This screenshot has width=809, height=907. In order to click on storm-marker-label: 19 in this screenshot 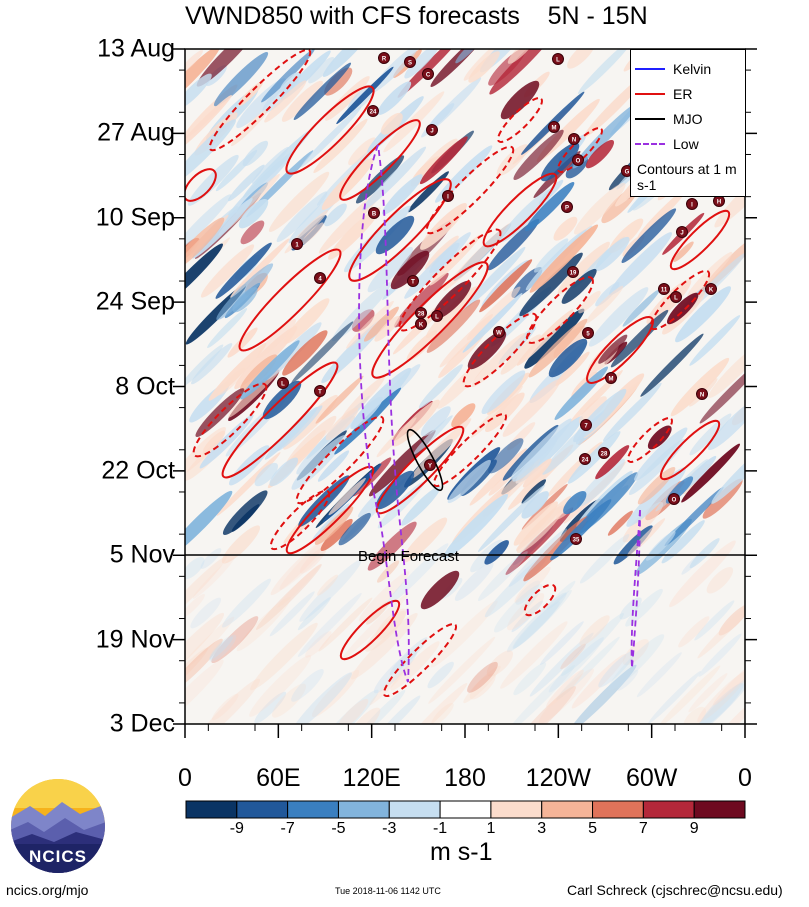, I will do `click(573, 274)`.